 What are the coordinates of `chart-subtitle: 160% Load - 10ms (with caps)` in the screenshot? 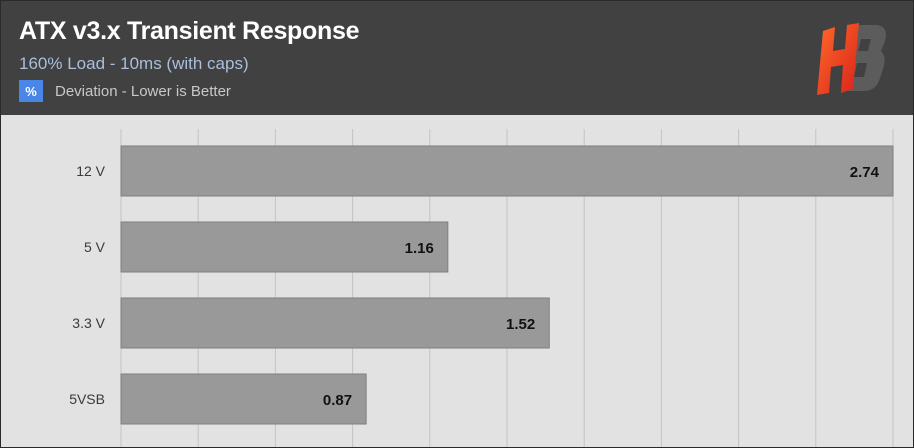 It's located at (134, 63).